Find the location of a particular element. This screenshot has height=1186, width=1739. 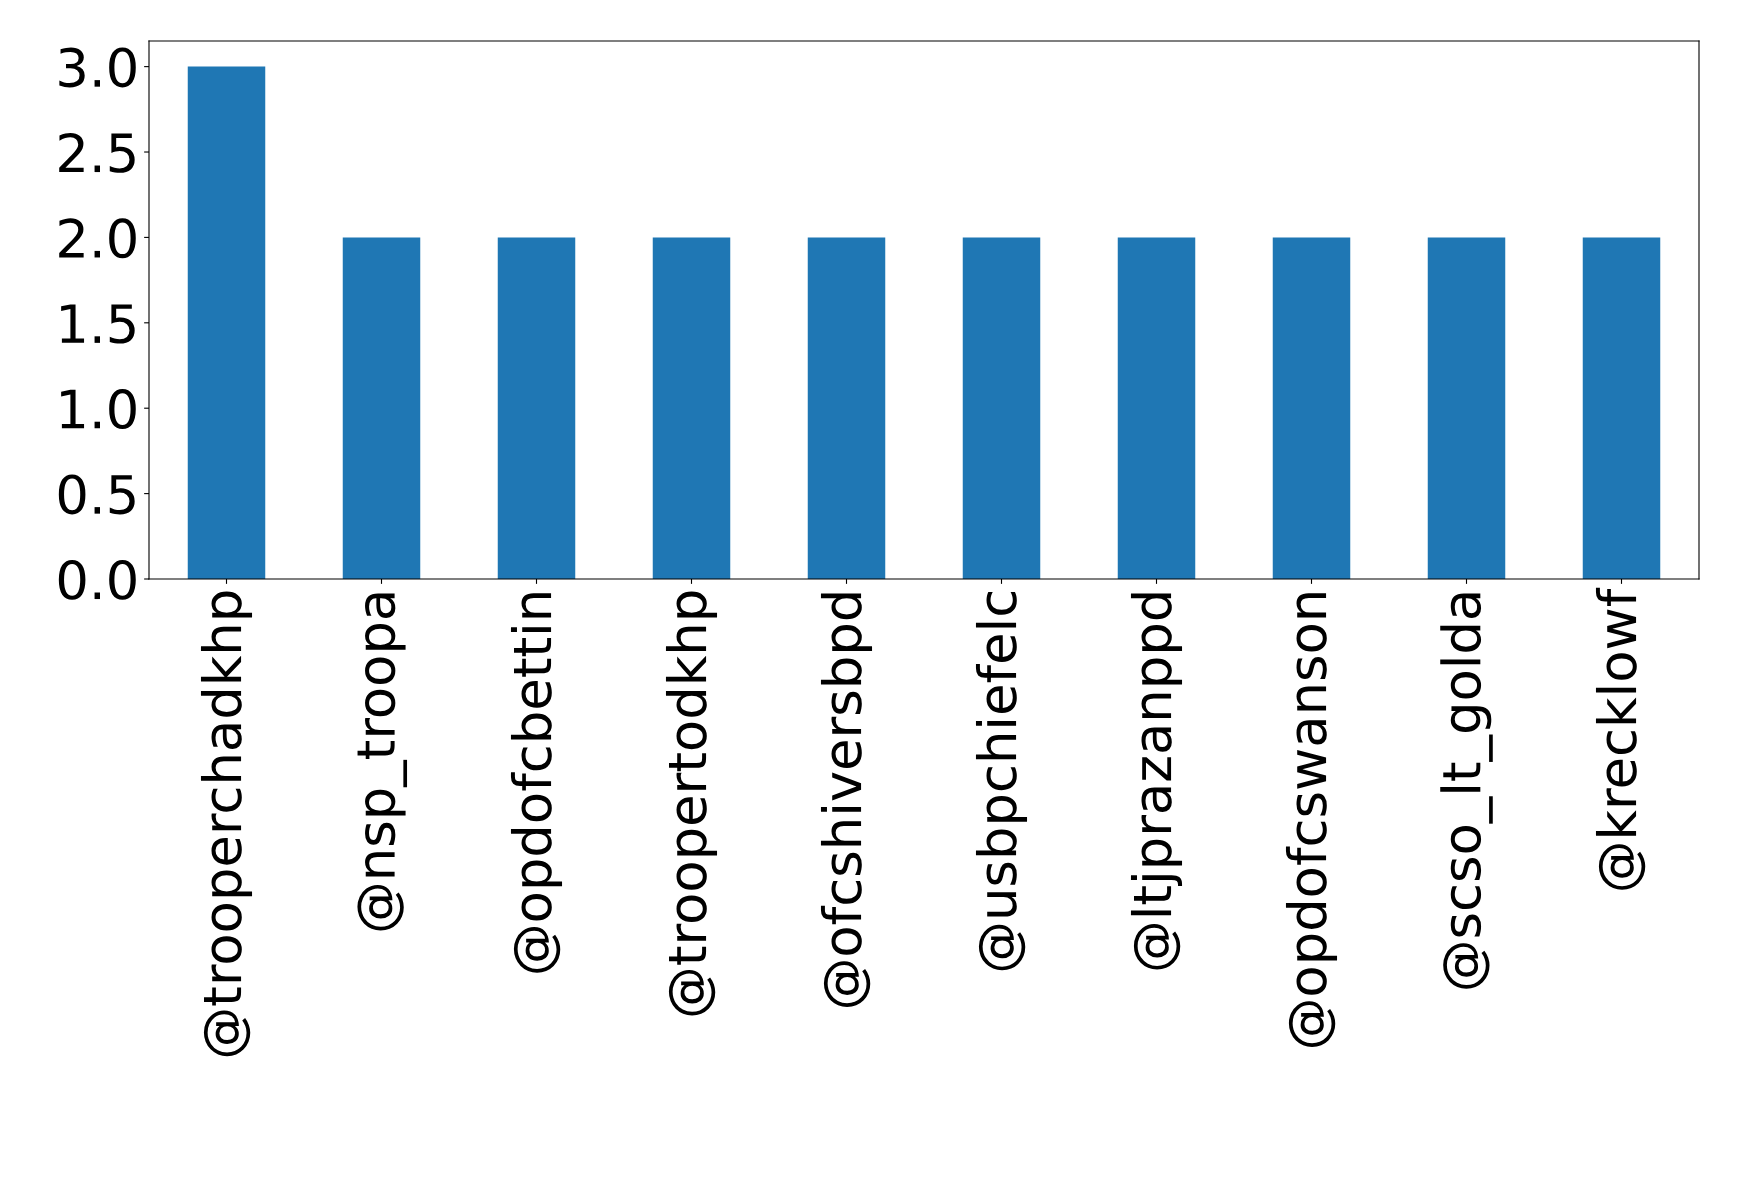

x-tick-label: @trooperchadkhp is located at coordinates (226, 824).